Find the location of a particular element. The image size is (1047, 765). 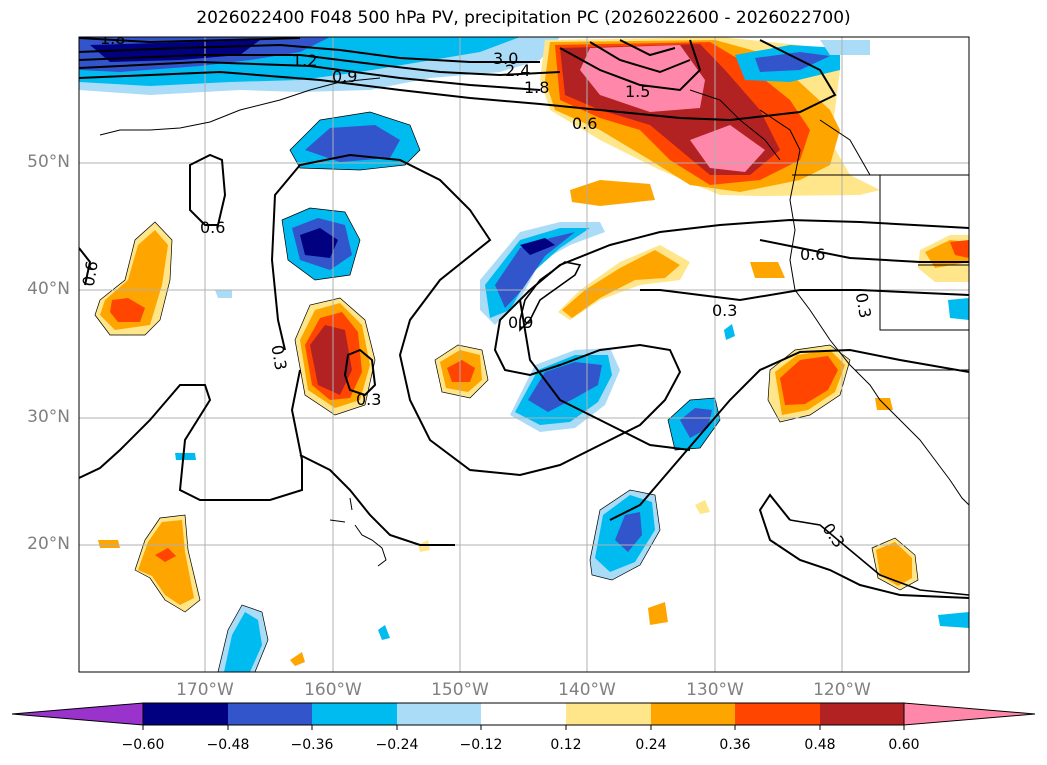

colorbar-lower-extension is located at coordinates (77, 714).